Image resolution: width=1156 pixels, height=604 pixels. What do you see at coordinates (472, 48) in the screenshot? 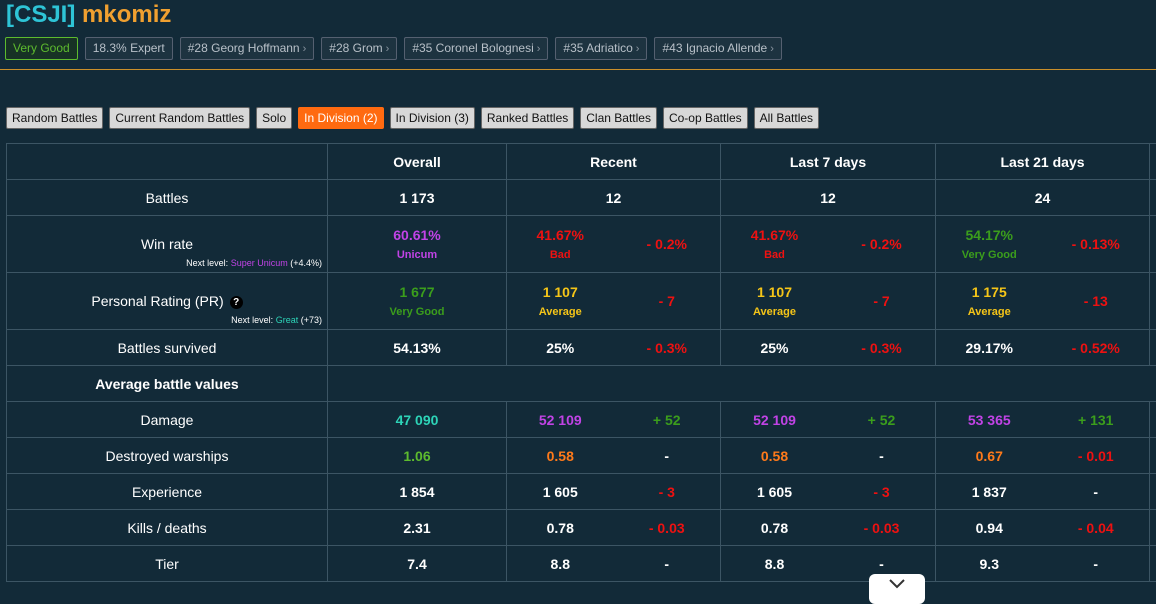
I see `badge-label: #35 Coronel Bolognesi` at bounding box center [472, 48].